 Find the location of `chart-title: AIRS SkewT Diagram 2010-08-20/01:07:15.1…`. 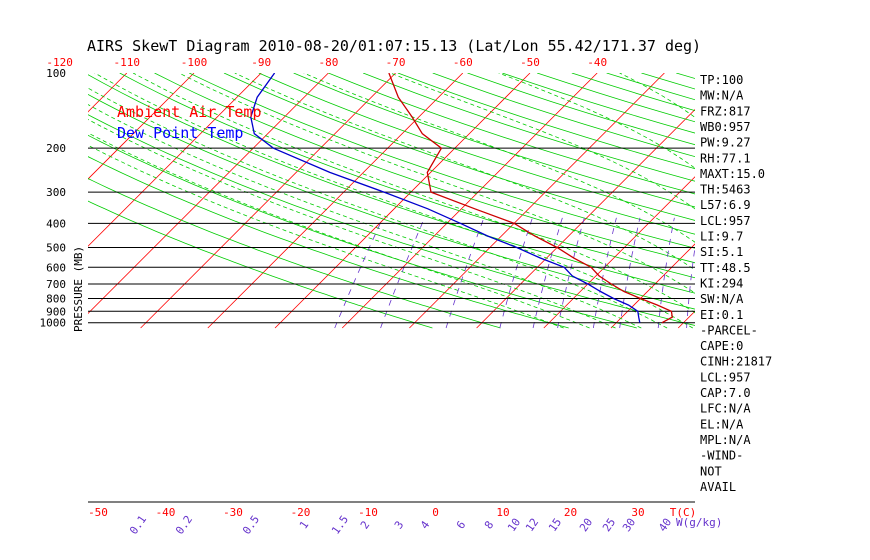

chart-title: AIRS SkewT Diagram 2010-08-20/01:07:15.1… is located at coordinates (394, 46).